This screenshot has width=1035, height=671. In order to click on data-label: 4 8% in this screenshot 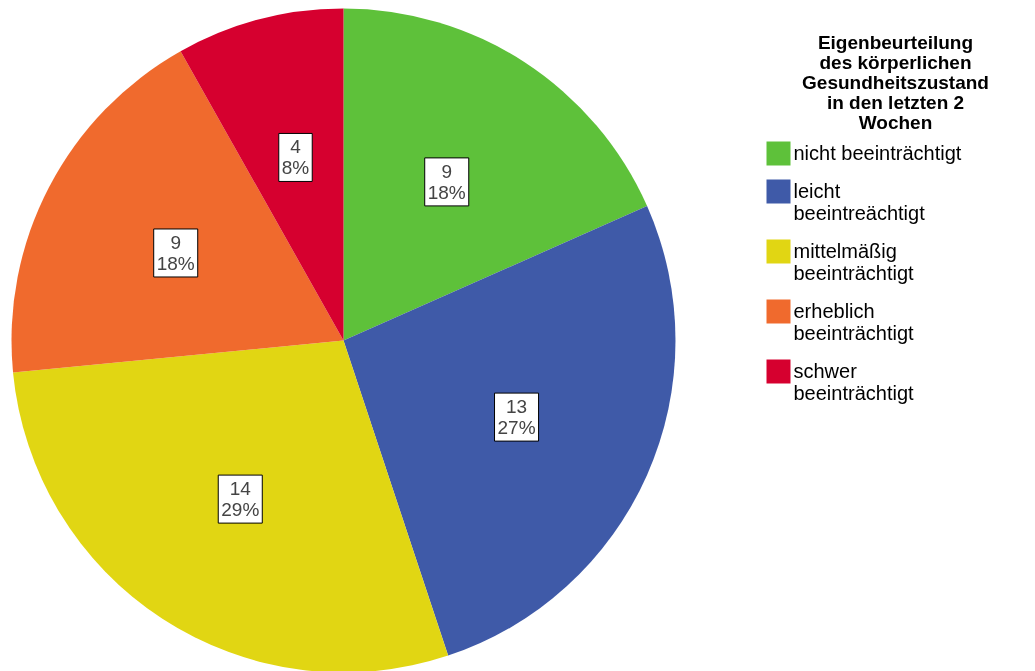, I will do `click(295, 157)`.